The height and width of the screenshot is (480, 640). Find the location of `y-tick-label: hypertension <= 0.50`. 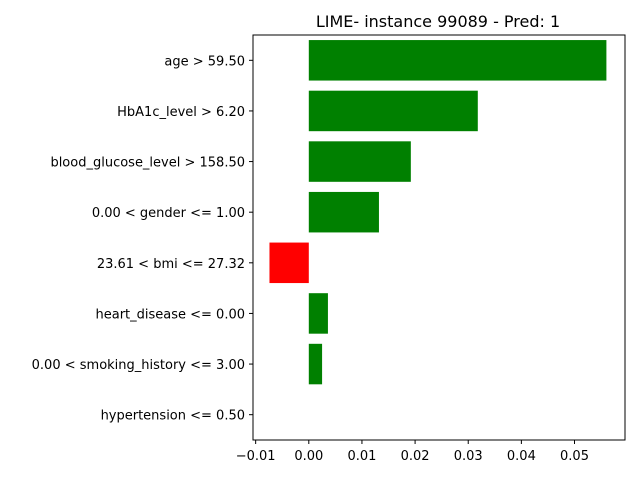

y-tick-label: hypertension <= 0.50 is located at coordinates (173, 416).